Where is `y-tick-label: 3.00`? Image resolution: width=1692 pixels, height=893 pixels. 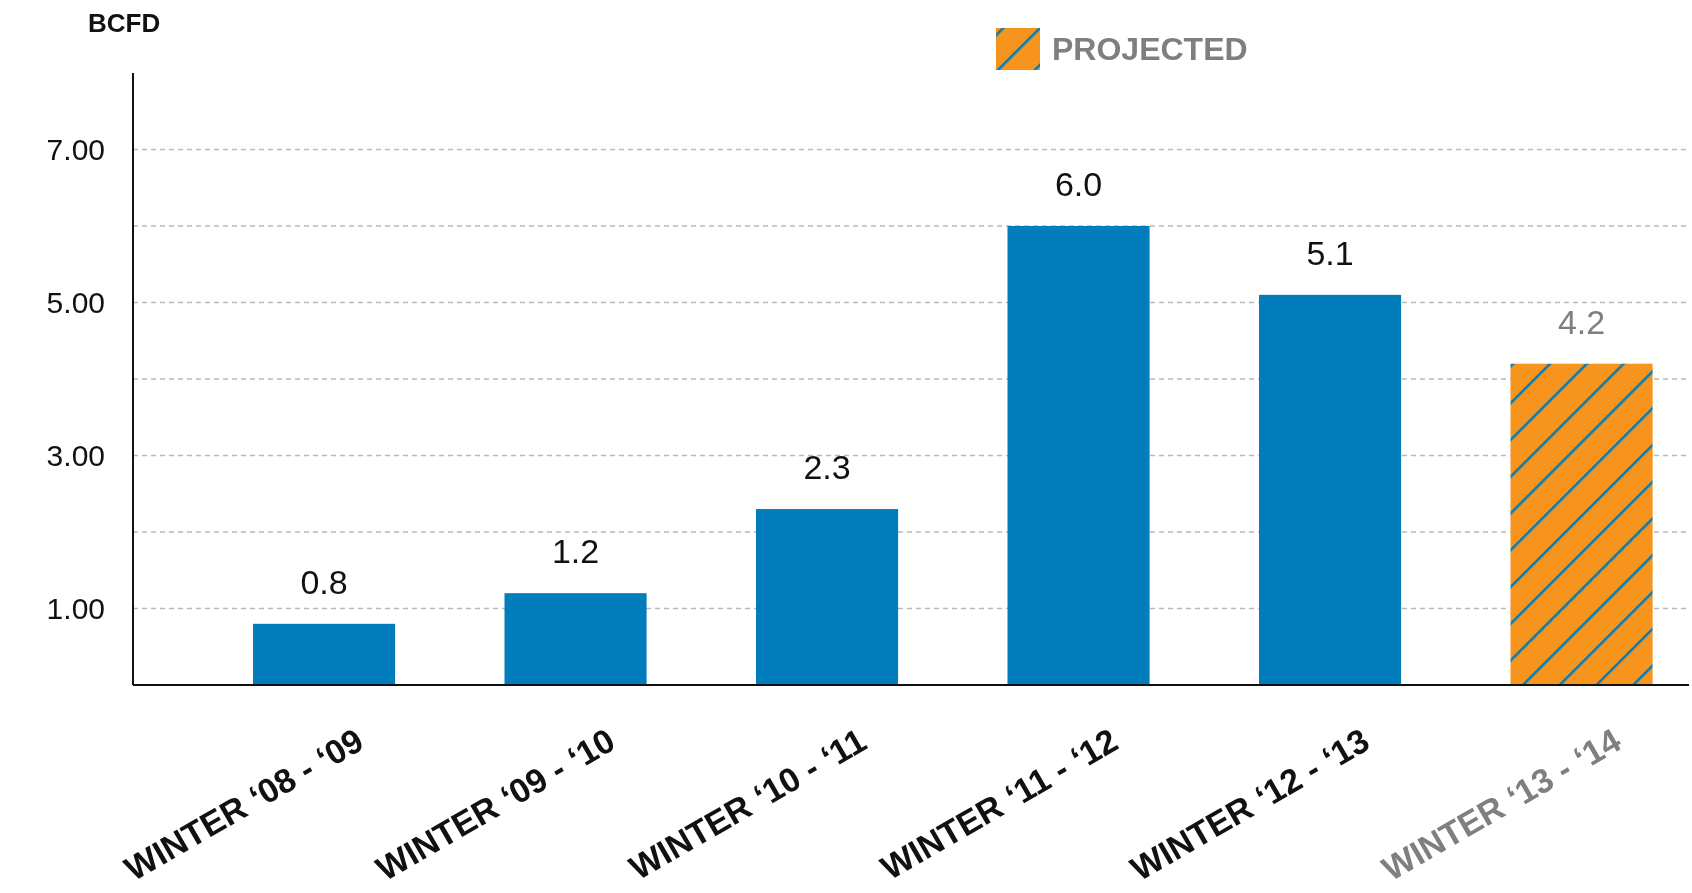
y-tick-label: 3.00 is located at coordinates (75, 455).